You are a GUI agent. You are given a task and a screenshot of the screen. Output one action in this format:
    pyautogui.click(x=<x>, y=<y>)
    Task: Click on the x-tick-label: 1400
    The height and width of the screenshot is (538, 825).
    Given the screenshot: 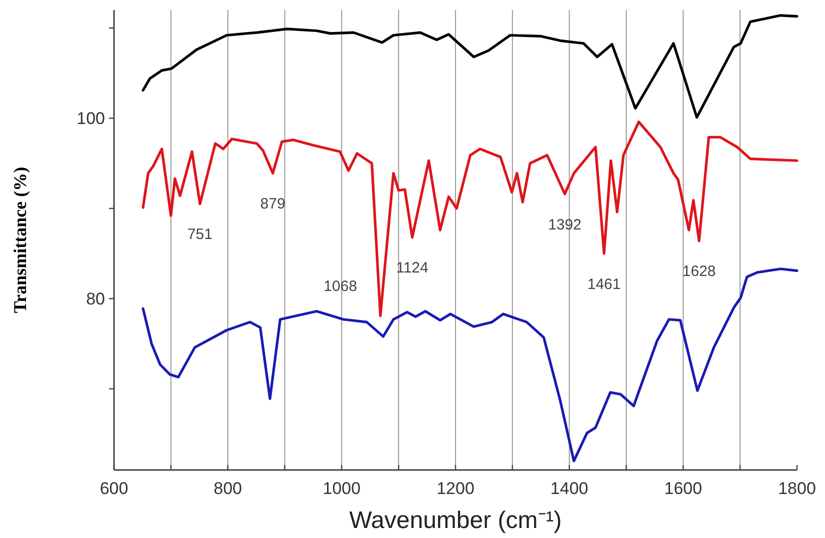 What is the action you would take?
    pyautogui.click(x=569, y=488)
    